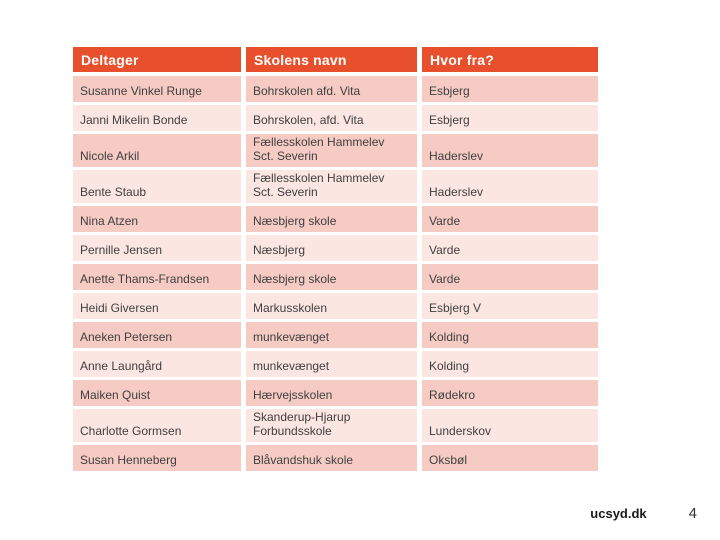  What do you see at coordinates (157, 458) in the screenshot?
I see `cell-deltager: Susan Henneberg` at bounding box center [157, 458].